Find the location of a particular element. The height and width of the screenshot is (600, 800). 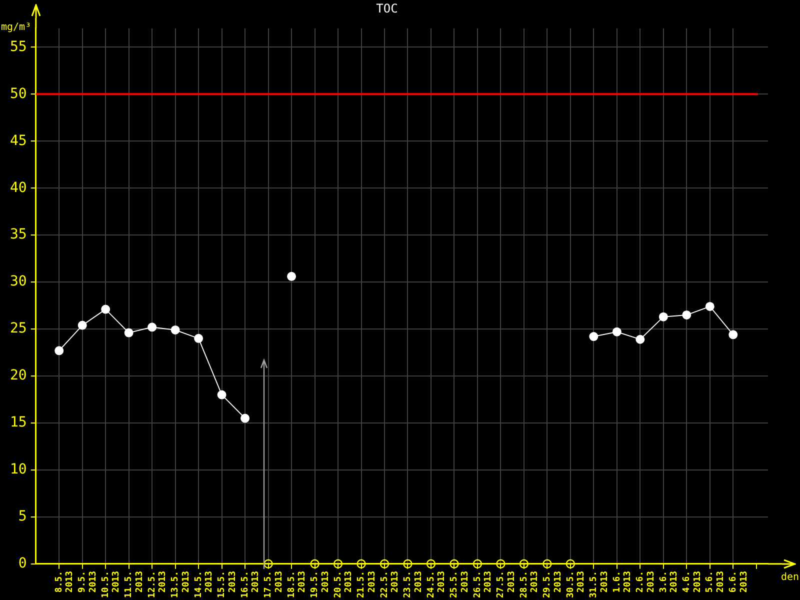

y-tick-label: 45 is located at coordinates (18, 140).